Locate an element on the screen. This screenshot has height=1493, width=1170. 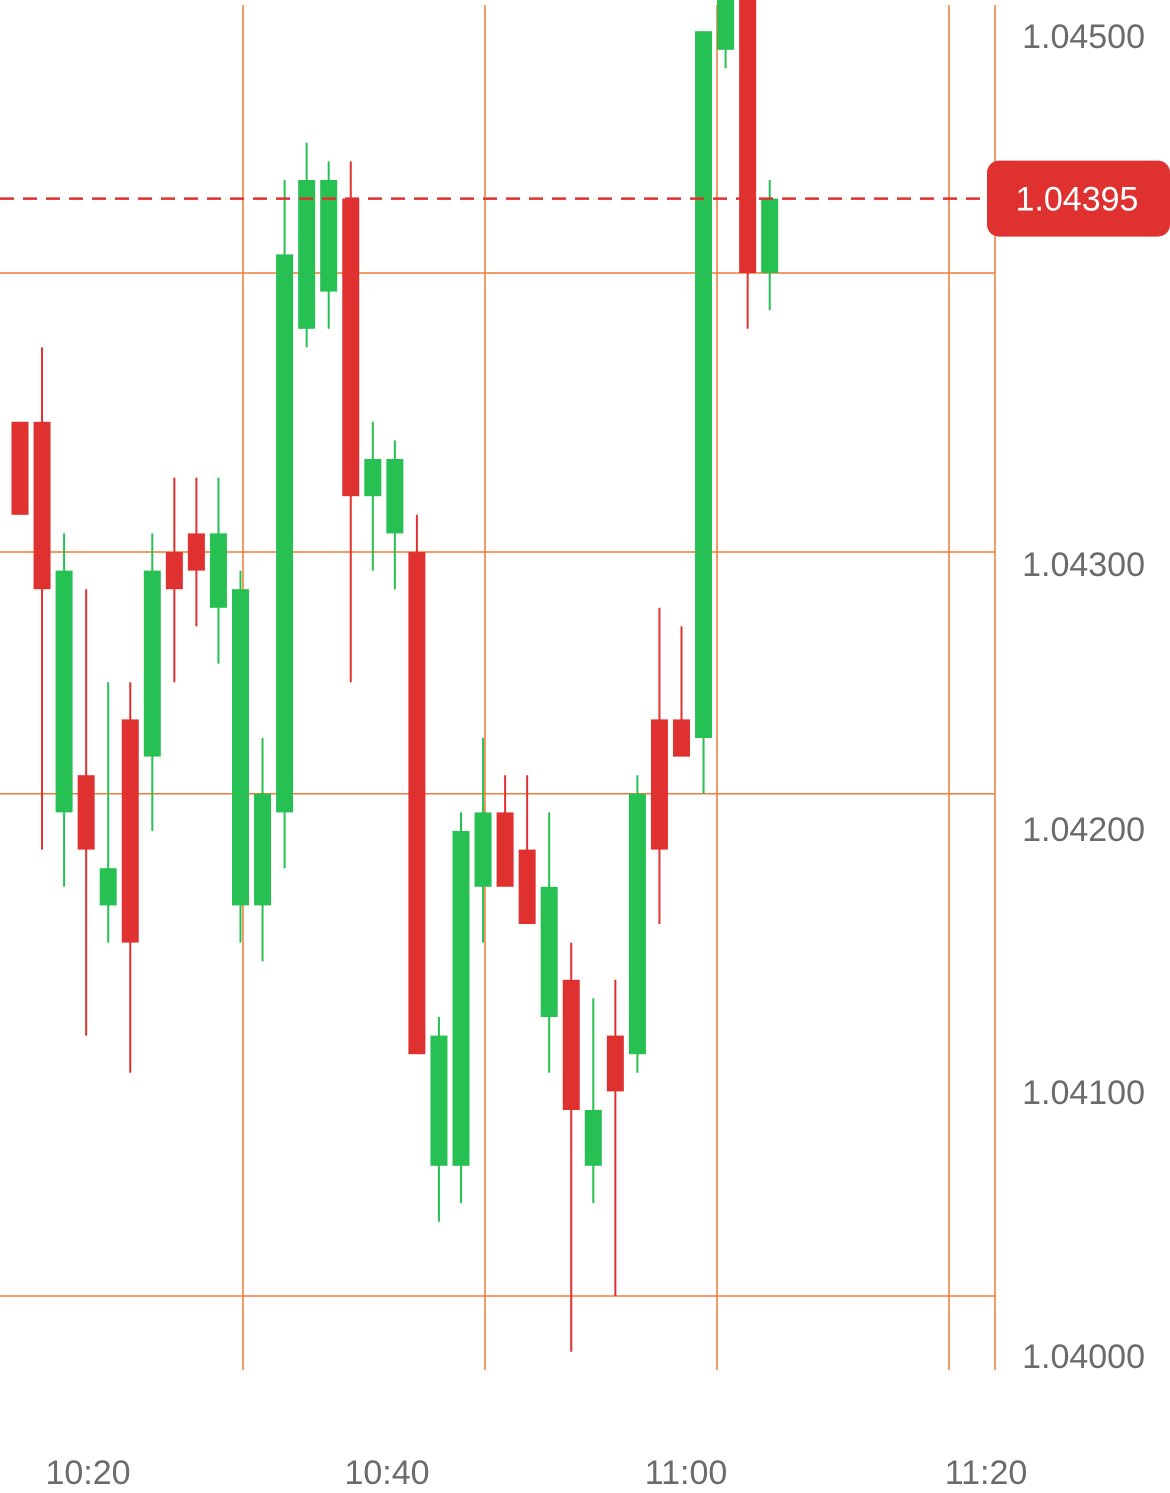
y-tick-label: 1.04000 is located at coordinates (1083, 1357).